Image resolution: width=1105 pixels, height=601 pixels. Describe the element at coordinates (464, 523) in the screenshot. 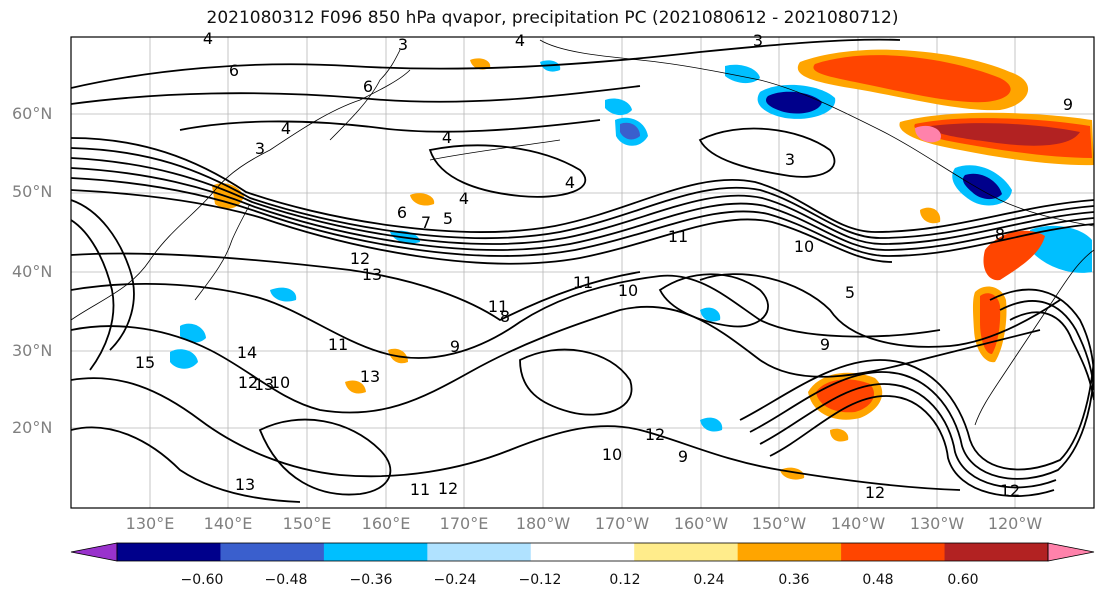

I see `lon-label: 170°E` at that location.